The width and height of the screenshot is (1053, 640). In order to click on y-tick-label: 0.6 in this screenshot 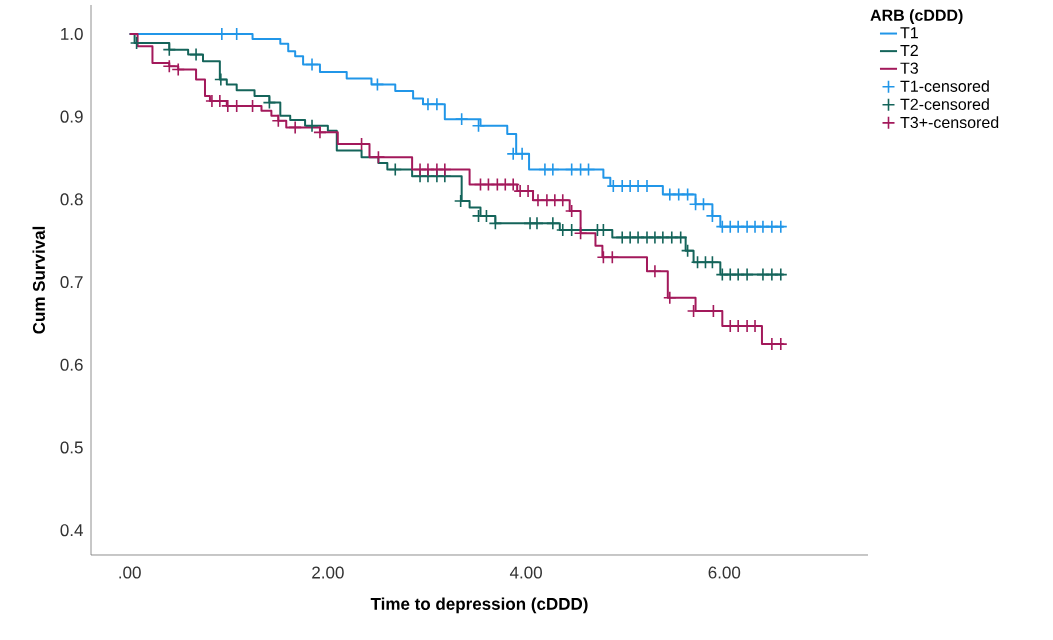, I will do `click(71, 364)`.